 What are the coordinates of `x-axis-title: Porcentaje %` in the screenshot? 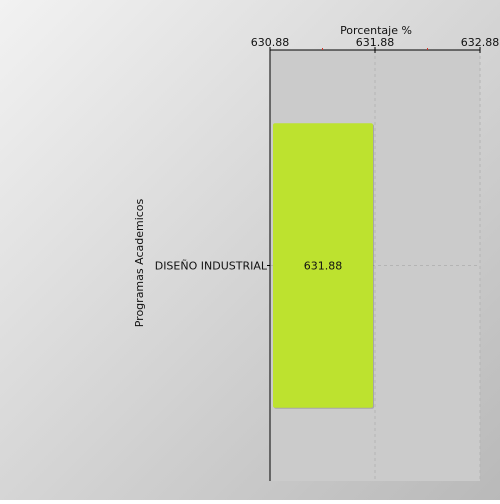 It's located at (376, 30).